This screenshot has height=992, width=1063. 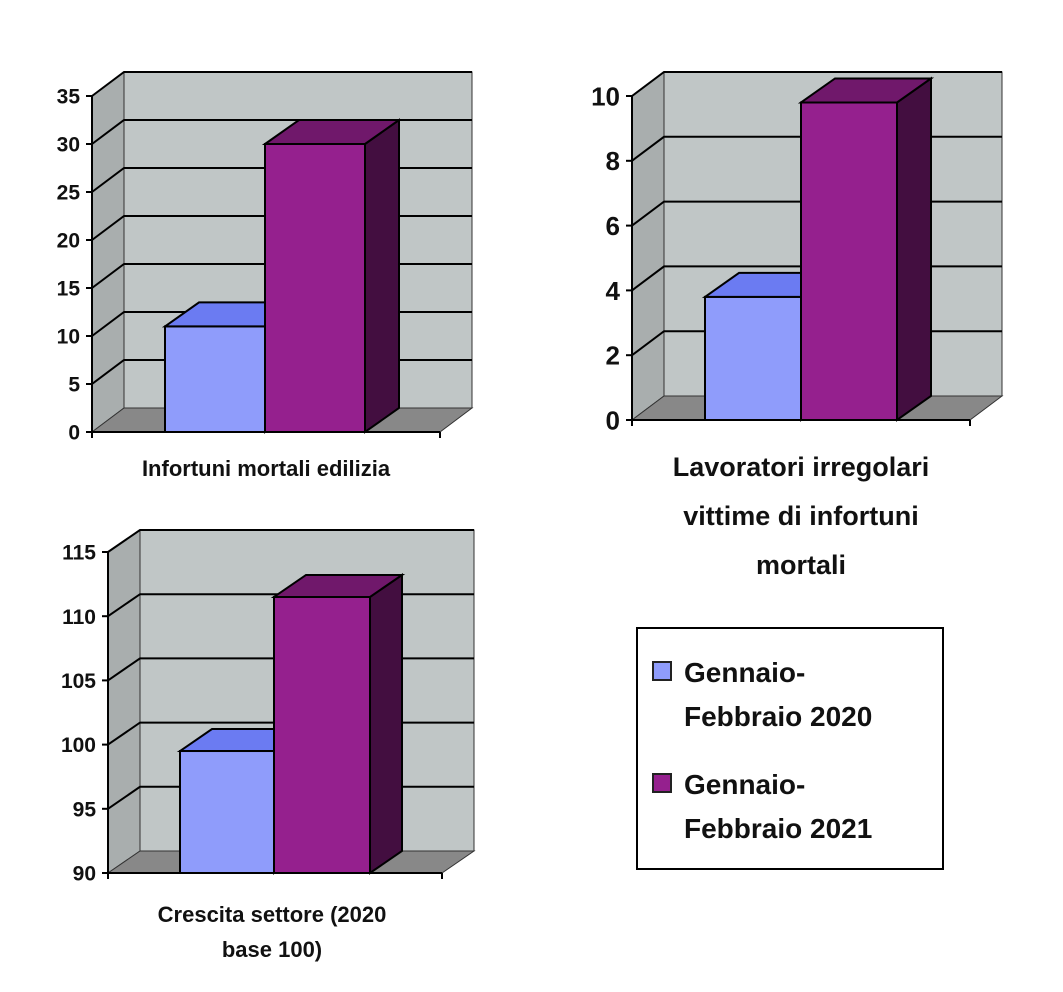 What do you see at coordinates (68, 241) in the screenshot?
I see `y-tick-label: 20` at bounding box center [68, 241].